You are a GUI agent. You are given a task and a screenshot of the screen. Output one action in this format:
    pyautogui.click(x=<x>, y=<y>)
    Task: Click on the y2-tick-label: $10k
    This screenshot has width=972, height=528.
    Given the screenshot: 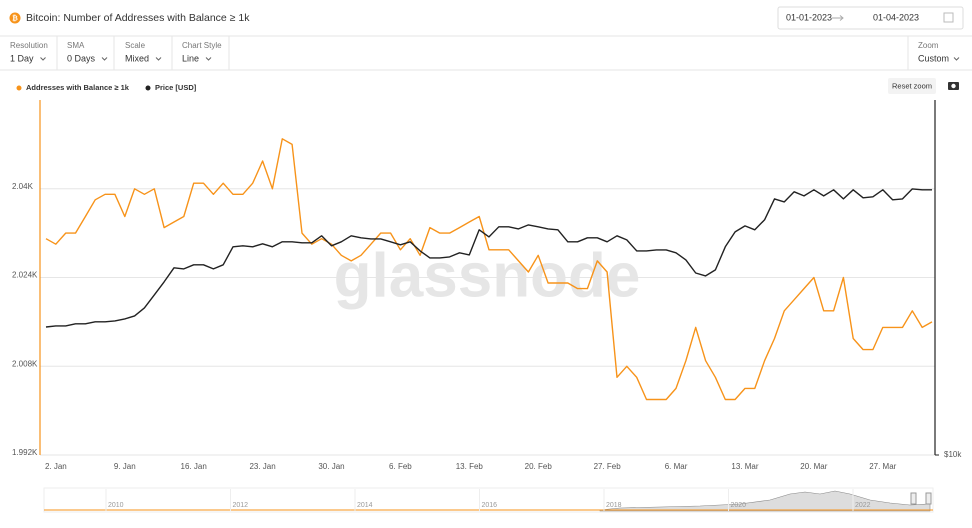 What is the action you would take?
    pyautogui.click(x=953, y=454)
    